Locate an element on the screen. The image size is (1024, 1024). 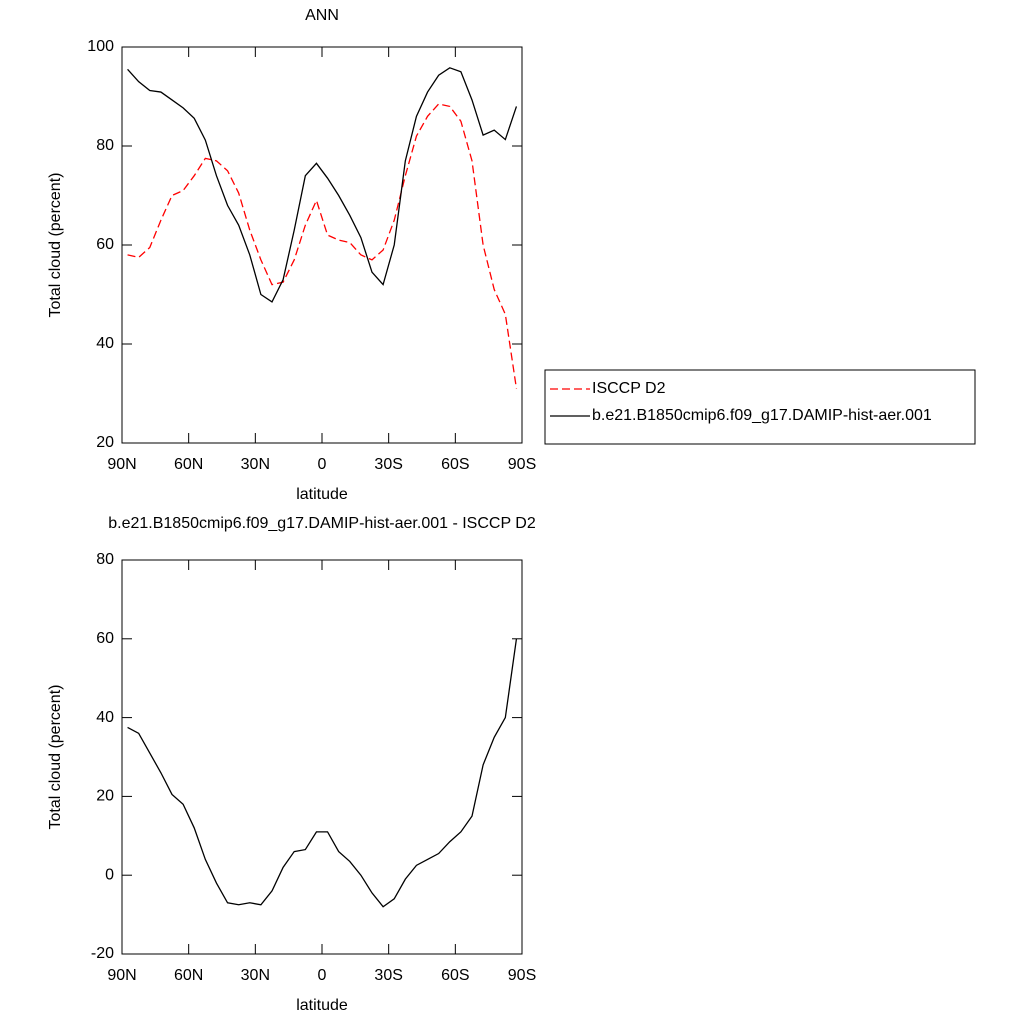
y-tick-label: 0 is located at coordinates (109, 874).